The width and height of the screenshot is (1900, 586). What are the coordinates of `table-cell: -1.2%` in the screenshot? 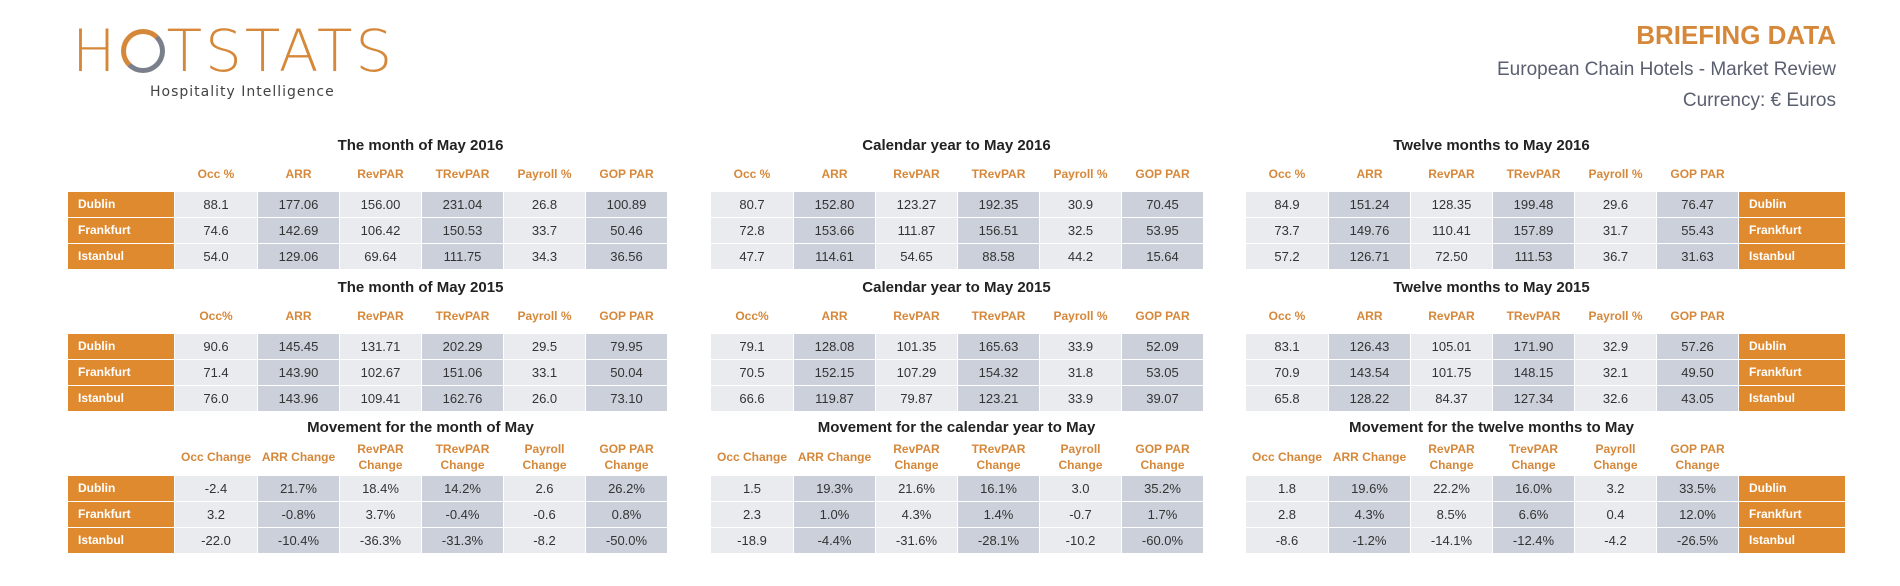 It's located at (1369, 540).